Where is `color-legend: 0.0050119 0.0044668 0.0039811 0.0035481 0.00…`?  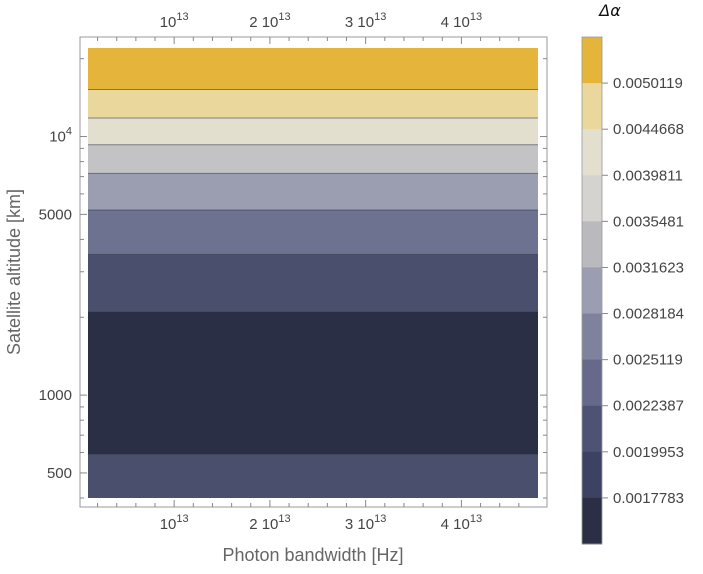 color-legend: 0.0050119 0.0044668 0.0039811 0.0035481 0.00… is located at coordinates (632, 290).